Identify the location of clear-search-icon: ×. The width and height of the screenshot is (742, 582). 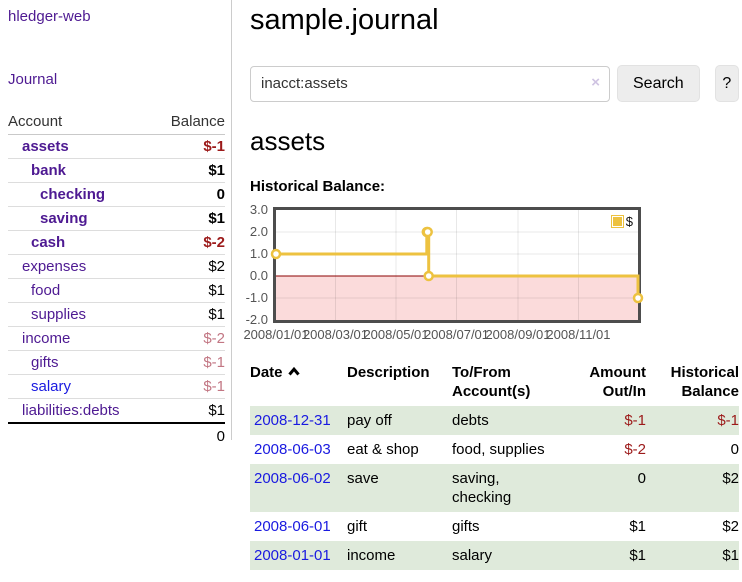
(595, 82).